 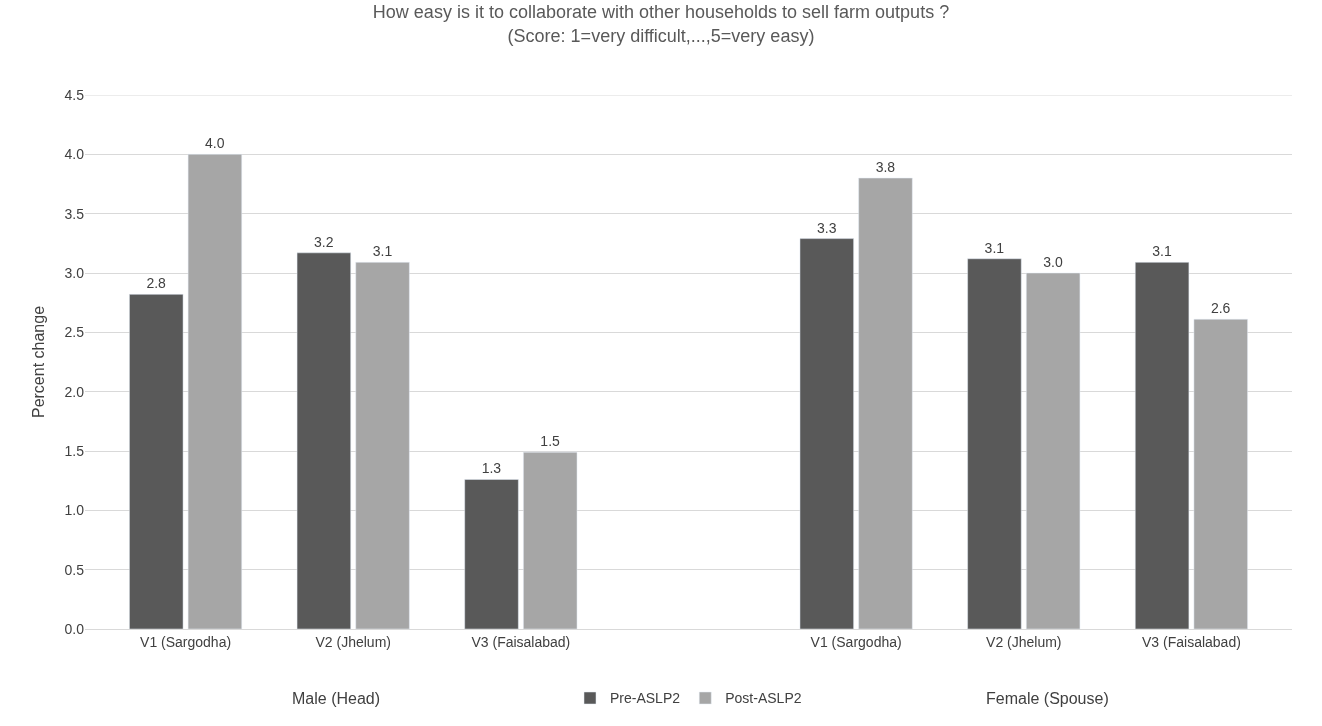 I want to click on text: 1.5, so click(x=74, y=450).